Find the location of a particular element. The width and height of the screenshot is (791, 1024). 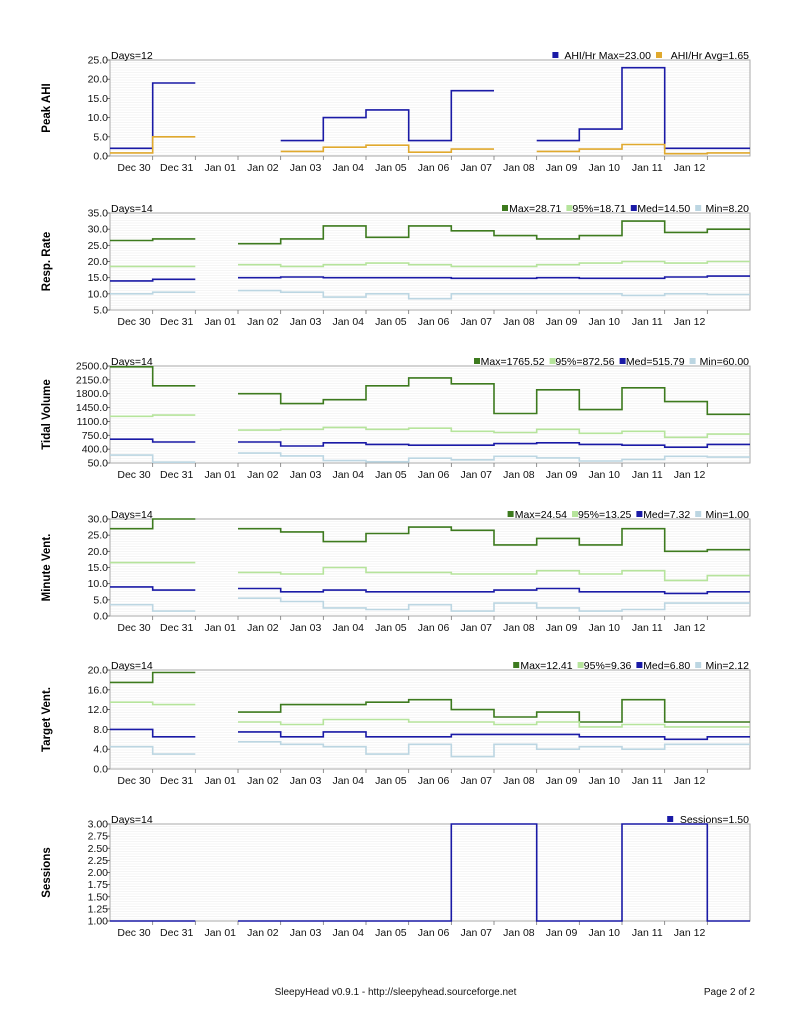

y-tick-label: 16.0 is located at coordinates (98, 690).